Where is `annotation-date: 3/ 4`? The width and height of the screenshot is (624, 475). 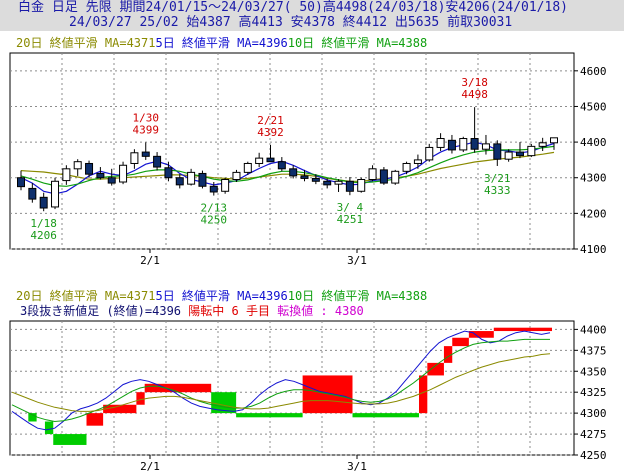
annotation-date: 3/ 4 is located at coordinates (350, 207).